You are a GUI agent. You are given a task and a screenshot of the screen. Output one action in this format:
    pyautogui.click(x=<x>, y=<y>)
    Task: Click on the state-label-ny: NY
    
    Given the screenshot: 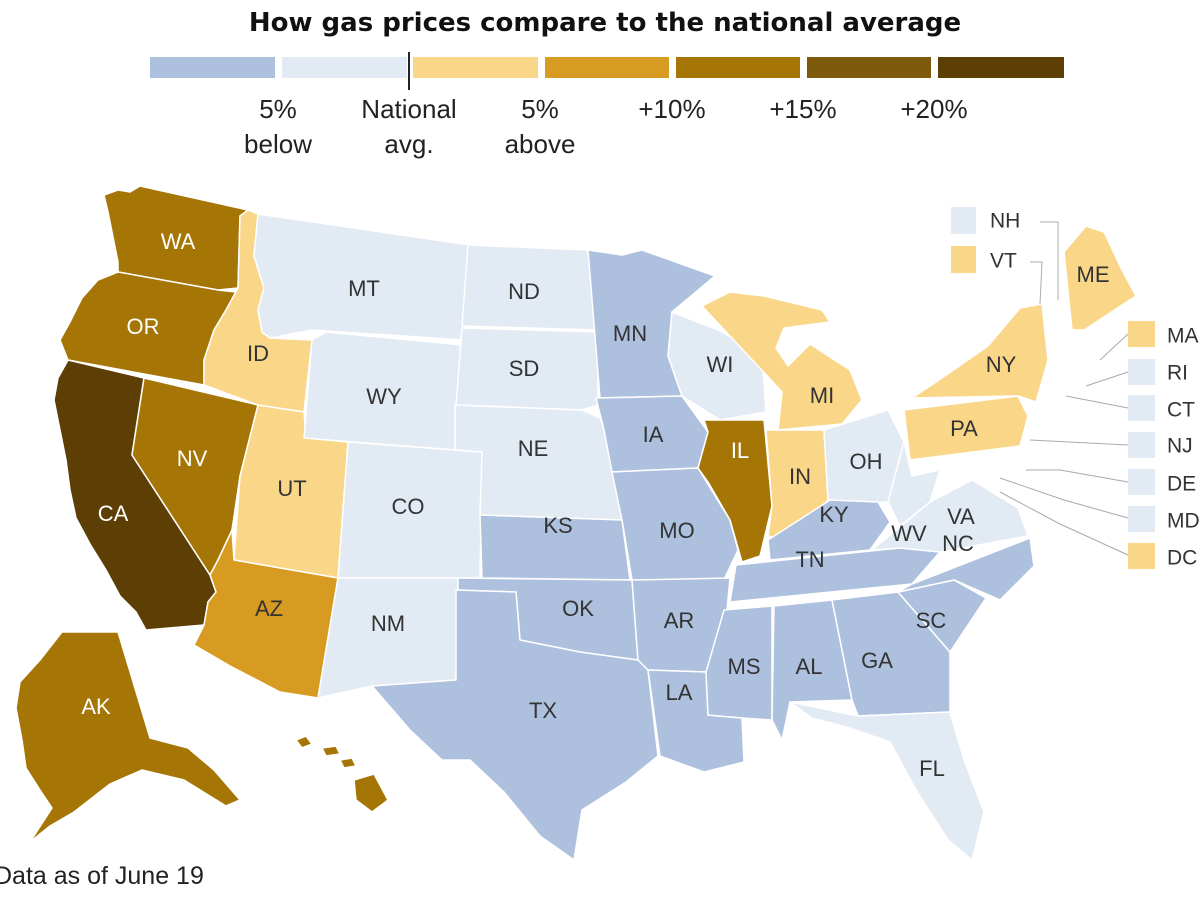 What is the action you would take?
    pyautogui.click(x=1001, y=364)
    